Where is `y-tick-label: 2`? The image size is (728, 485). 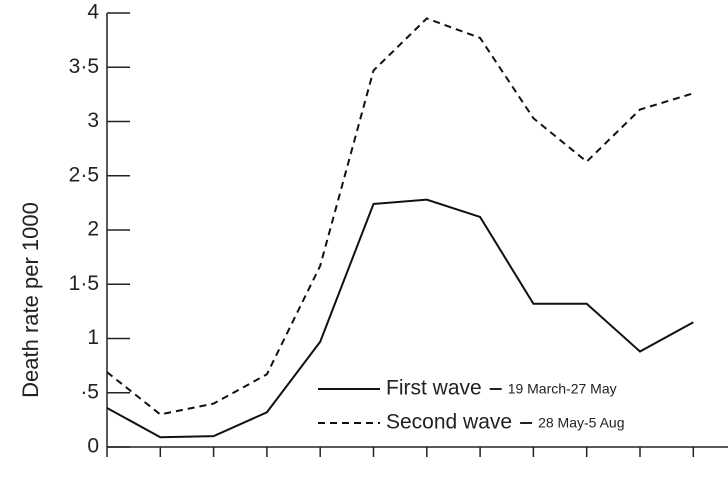
y-tick-label: 2 is located at coordinates (93, 229).